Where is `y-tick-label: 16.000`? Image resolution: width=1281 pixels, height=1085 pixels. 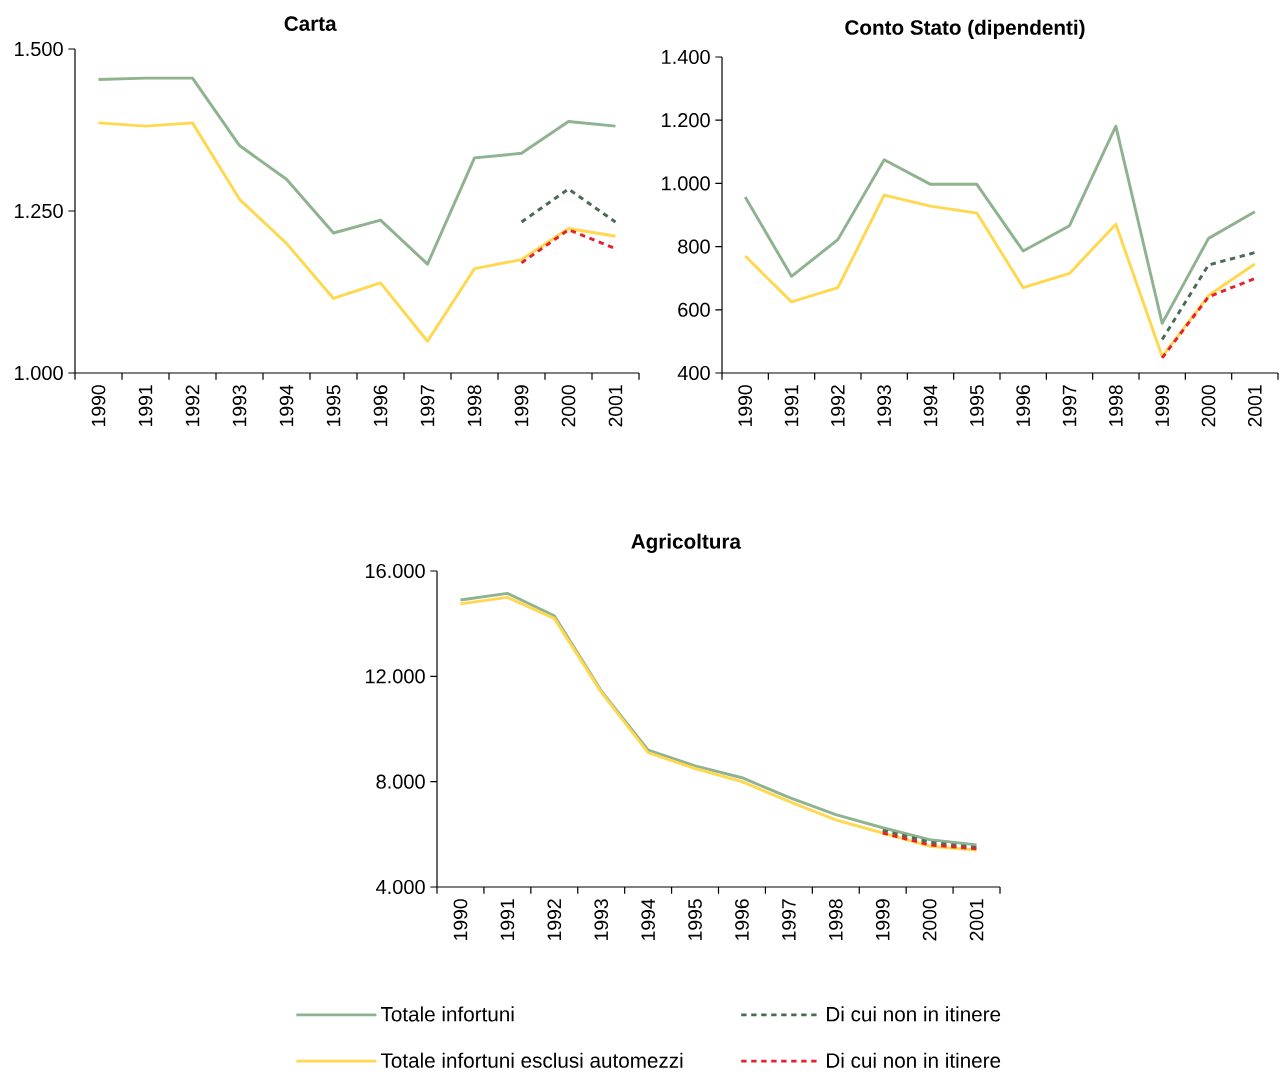 y-tick-label: 16.000 is located at coordinates (395, 571).